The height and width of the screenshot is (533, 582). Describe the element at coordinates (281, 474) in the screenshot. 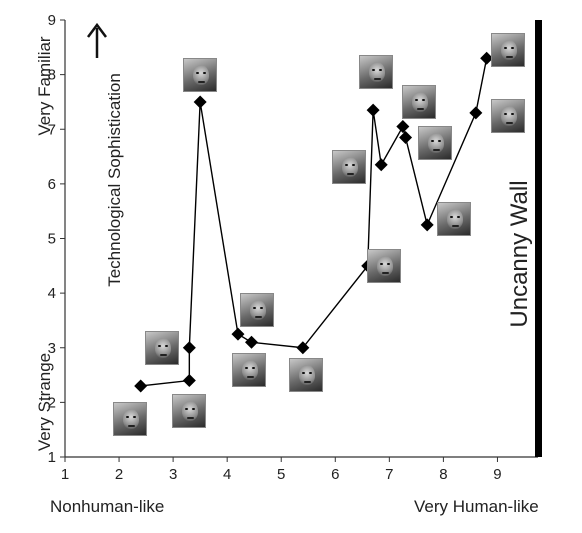

I see `x-tick-label: 5` at that location.